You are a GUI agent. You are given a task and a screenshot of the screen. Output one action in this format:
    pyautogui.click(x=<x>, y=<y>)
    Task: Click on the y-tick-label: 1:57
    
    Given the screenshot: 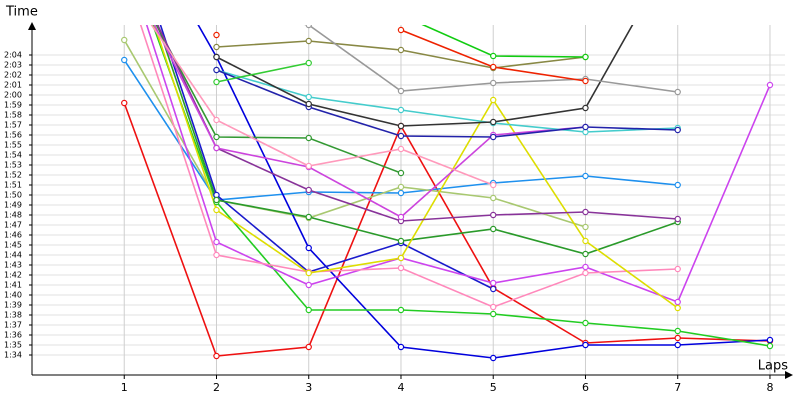 What is the action you would take?
    pyautogui.click(x=13, y=125)
    